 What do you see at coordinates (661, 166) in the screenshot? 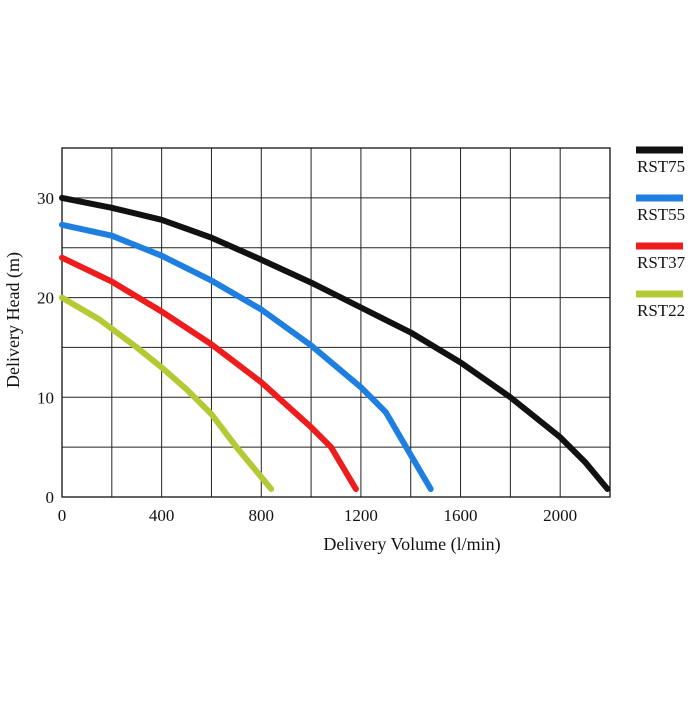
I see `legend-label-rst75: RST75` at bounding box center [661, 166].